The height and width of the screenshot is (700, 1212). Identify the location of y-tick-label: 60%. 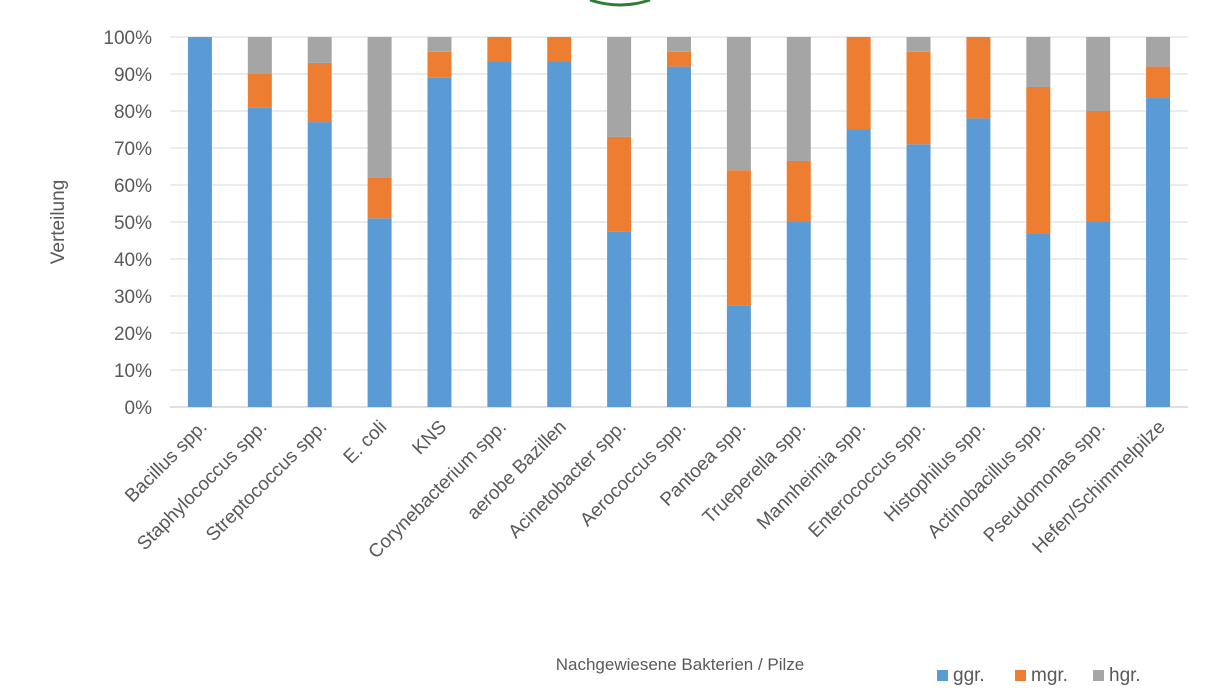
(133, 186).